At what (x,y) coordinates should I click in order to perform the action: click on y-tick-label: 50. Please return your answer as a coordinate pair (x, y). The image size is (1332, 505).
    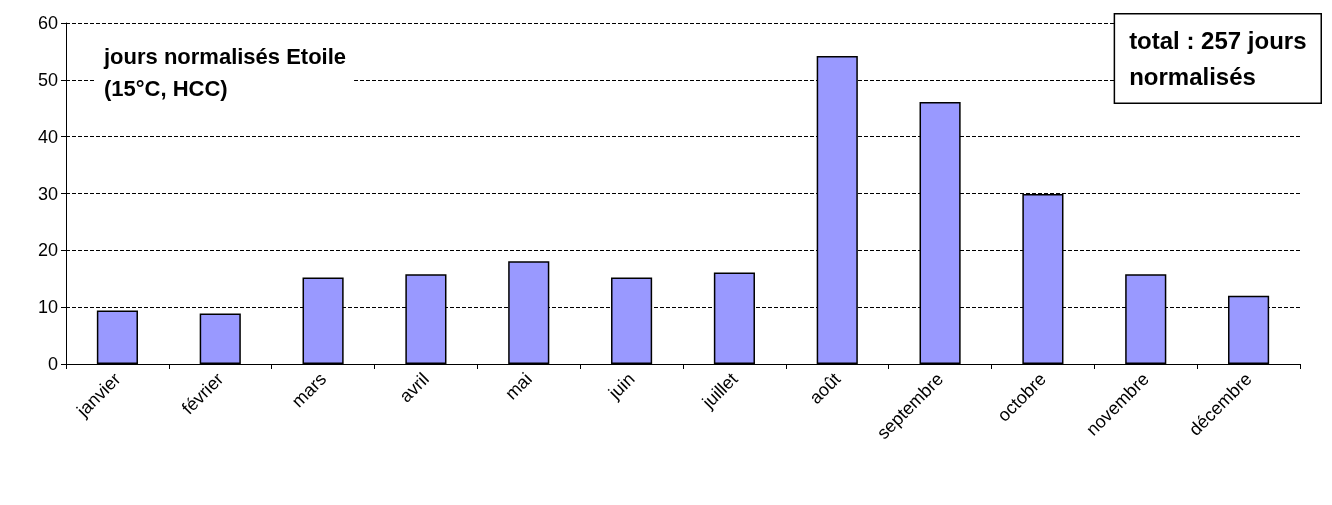
    Looking at the image, I should click on (47, 79).